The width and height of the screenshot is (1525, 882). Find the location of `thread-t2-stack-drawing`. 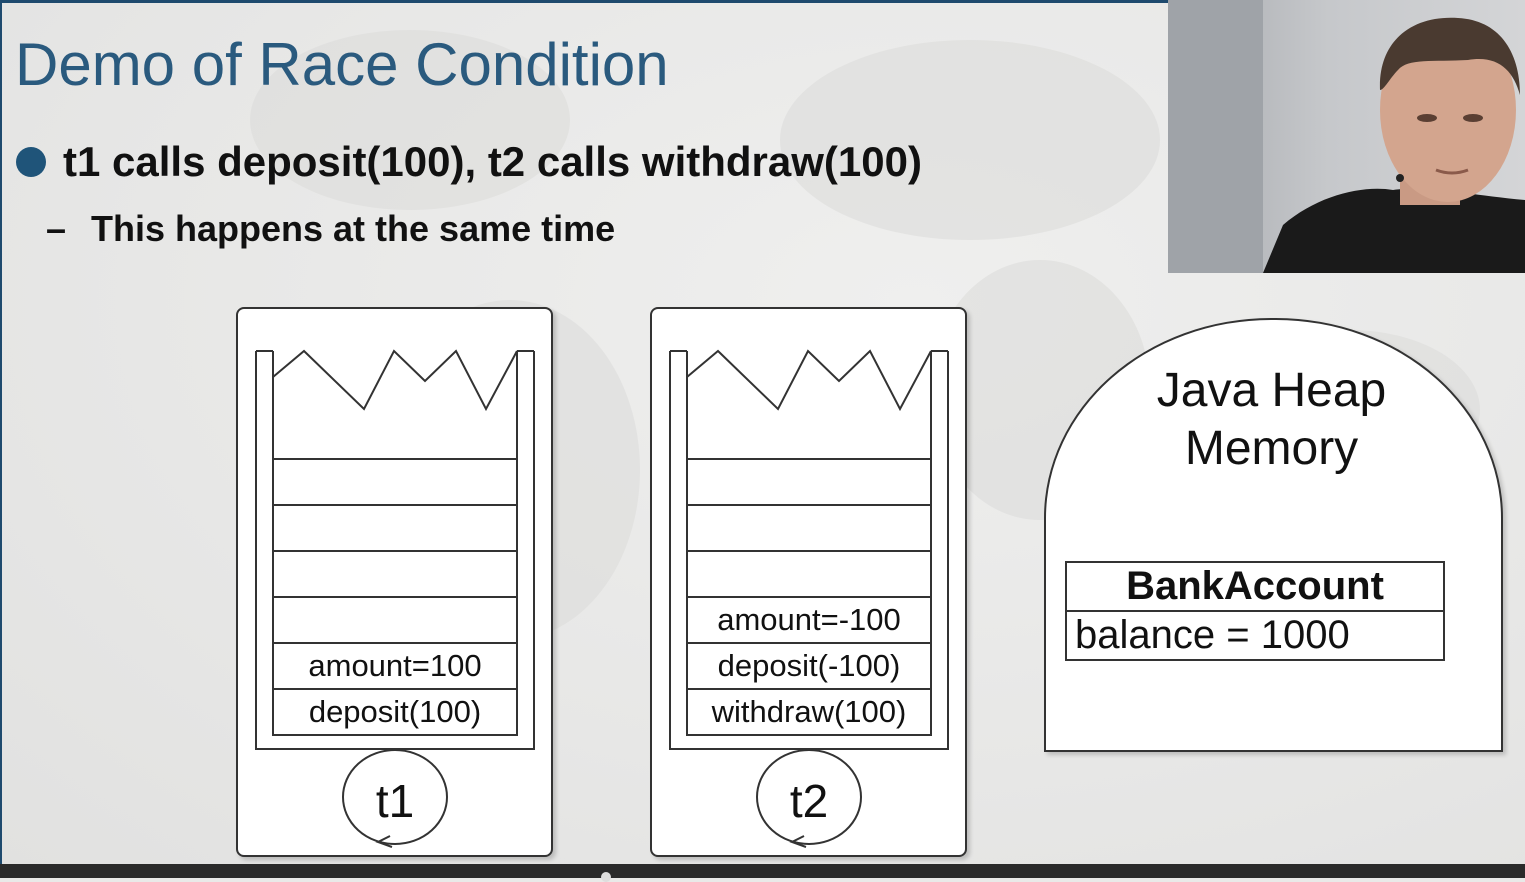

thread-t2-stack-drawing is located at coordinates (809, 598).